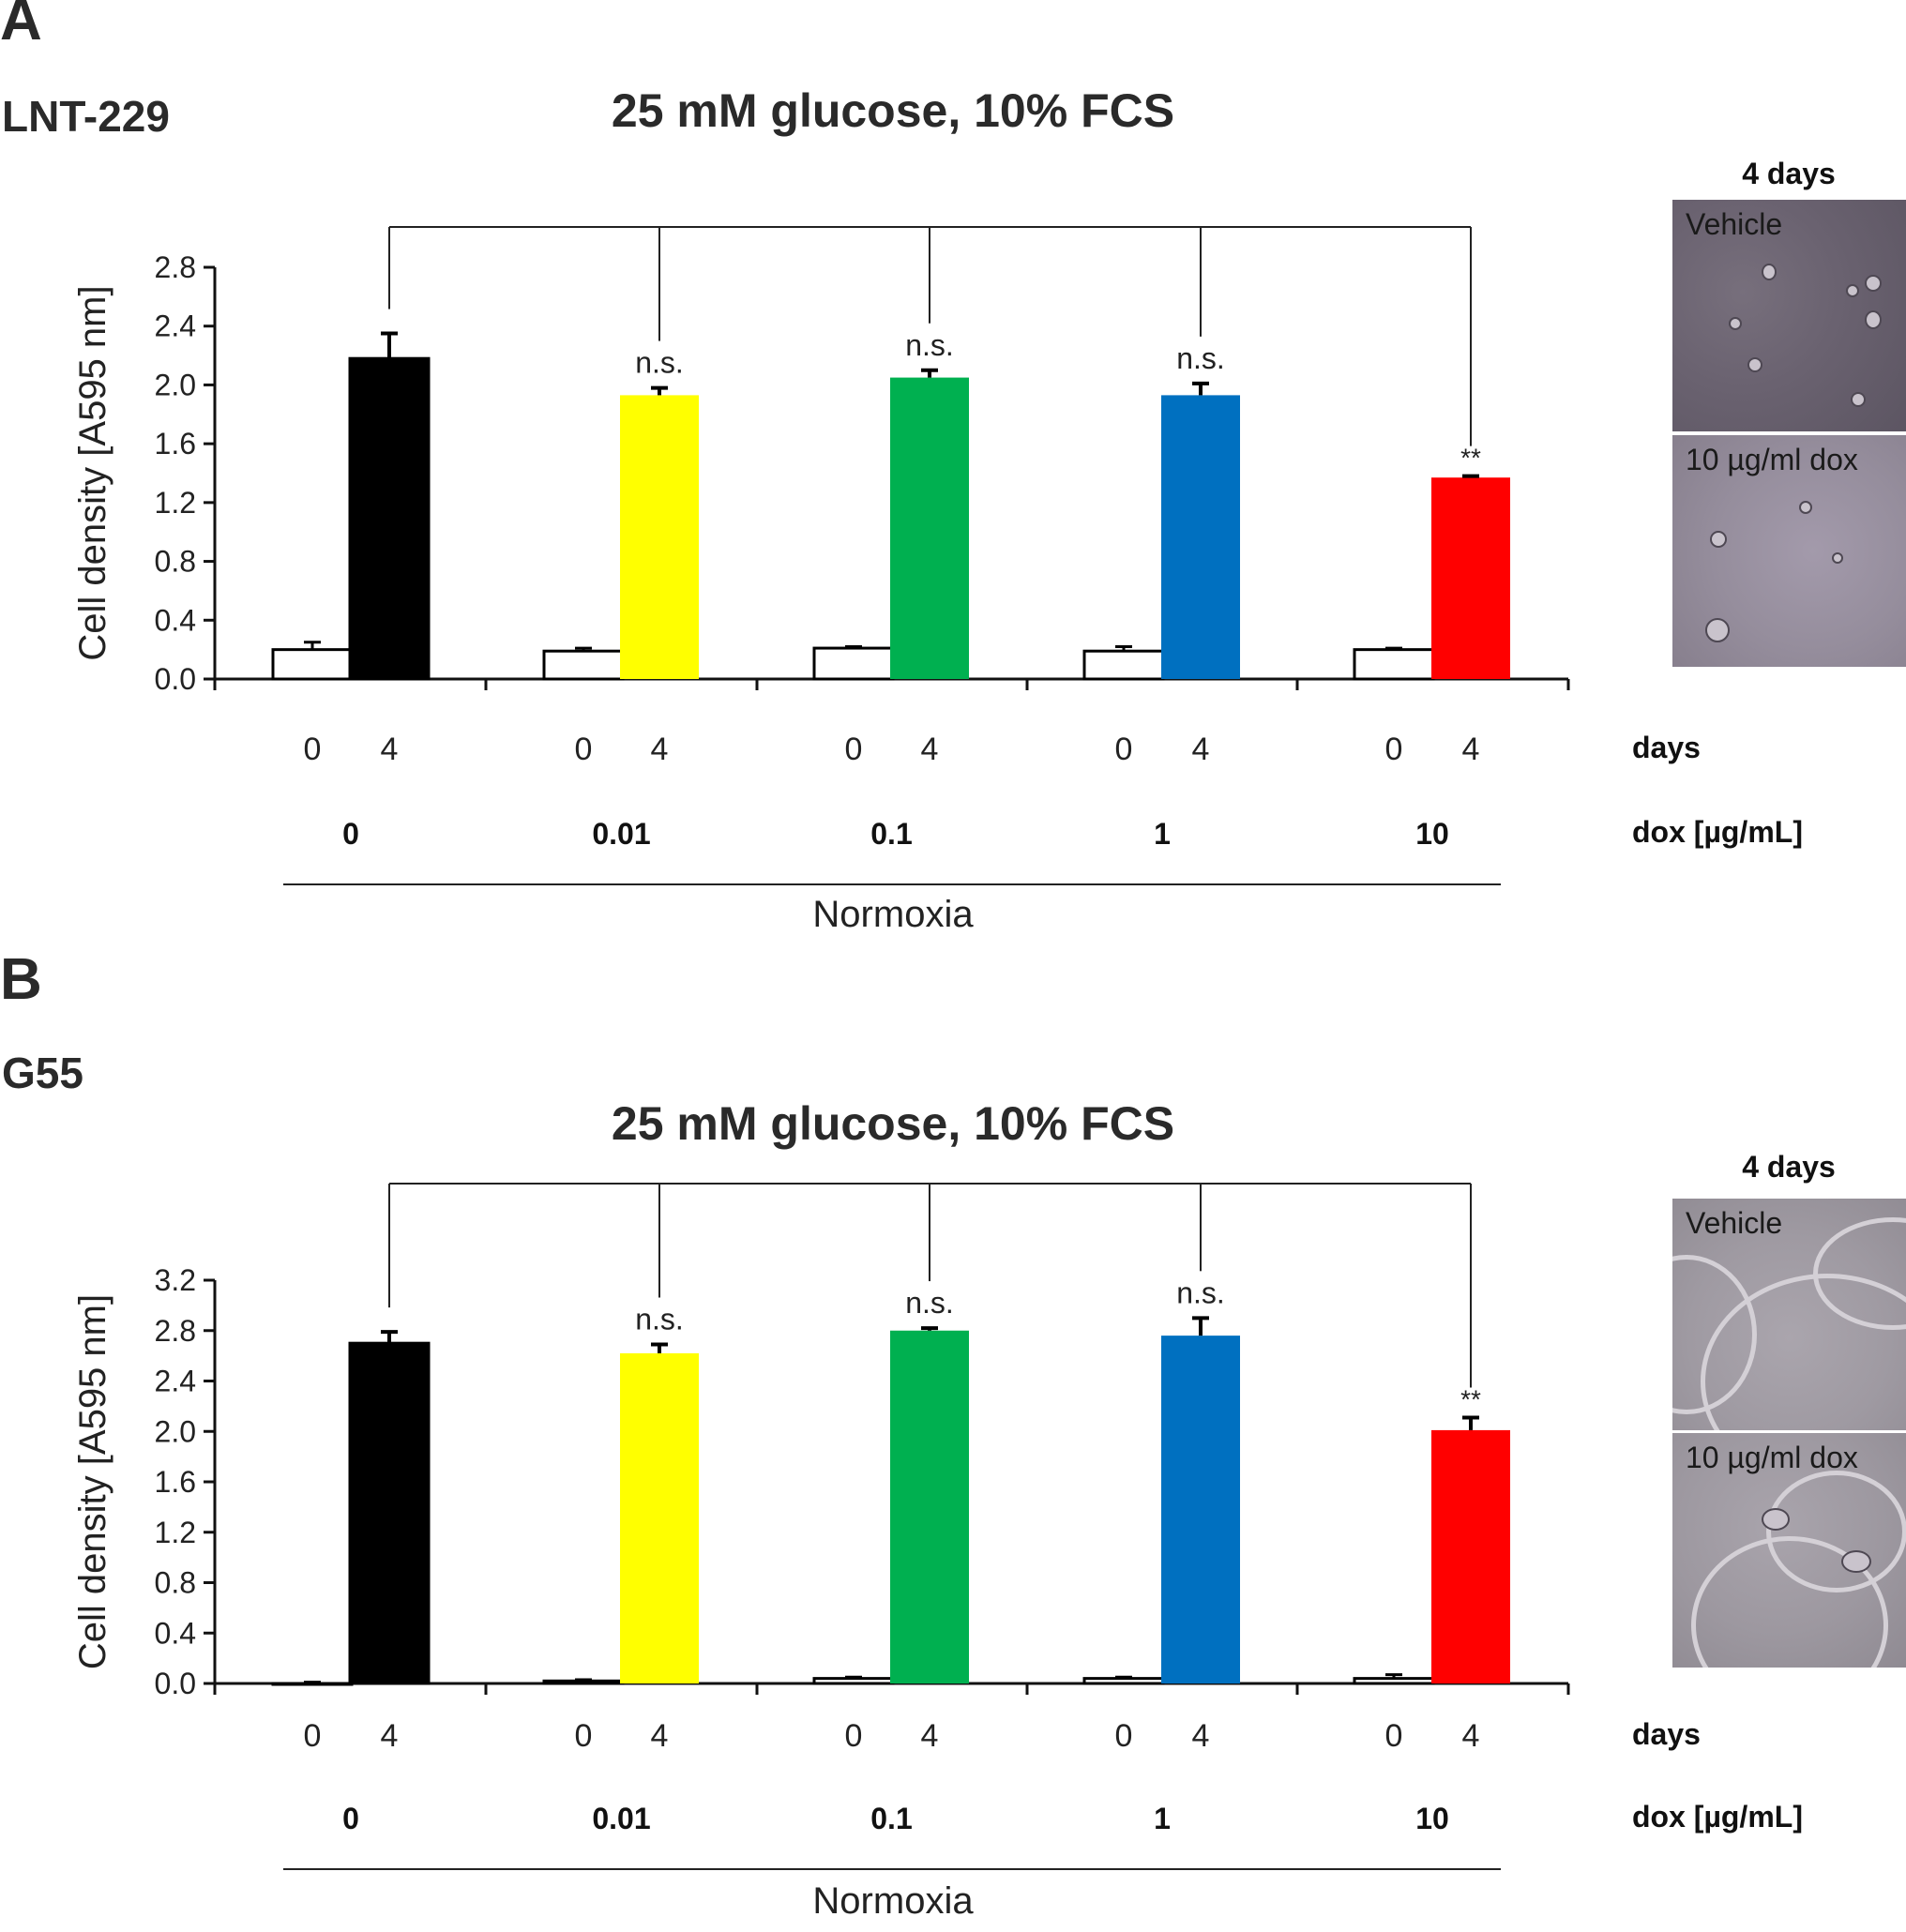 This screenshot has height=1932, width=1906. What do you see at coordinates (175, 1280) in the screenshot?
I see `y-tick-label: 3.2` at bounding box center [175, 1280].